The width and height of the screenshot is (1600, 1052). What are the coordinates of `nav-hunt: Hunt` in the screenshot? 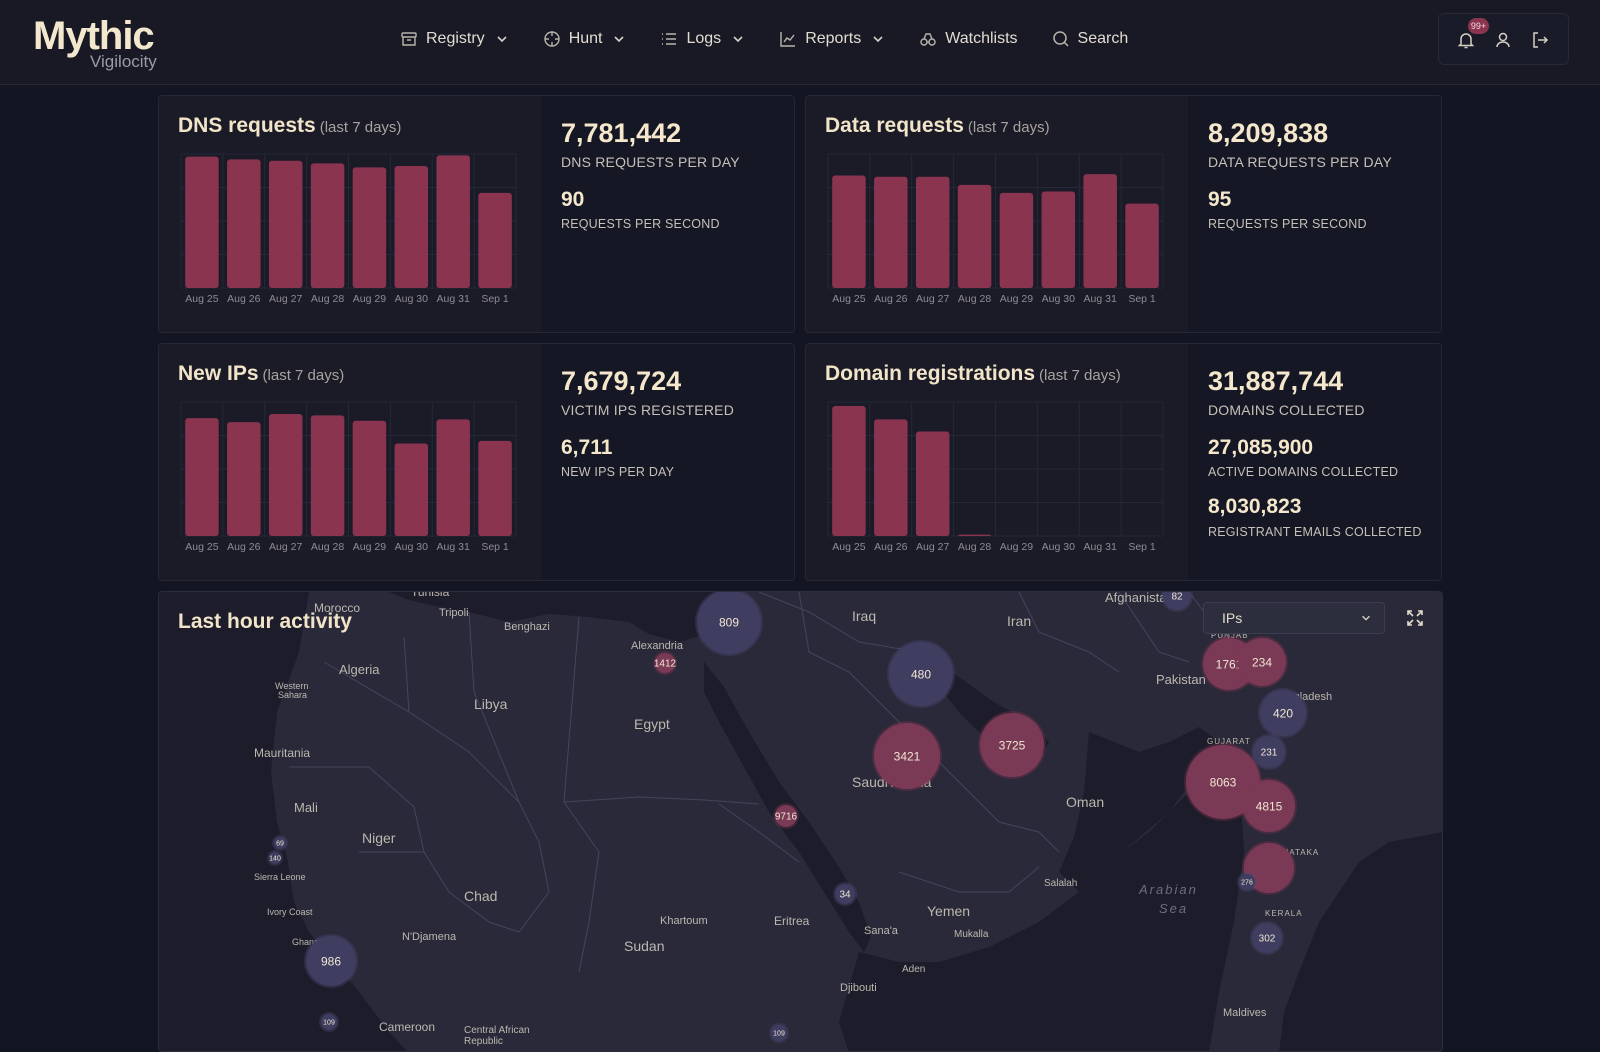 It's located at (585, 39).